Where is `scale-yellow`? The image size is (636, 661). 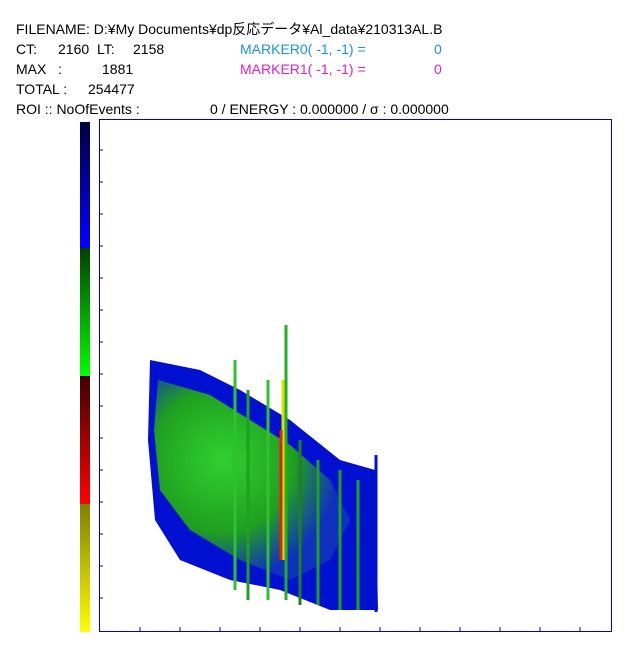 scale-yellow is located at coordinates (85, 568).